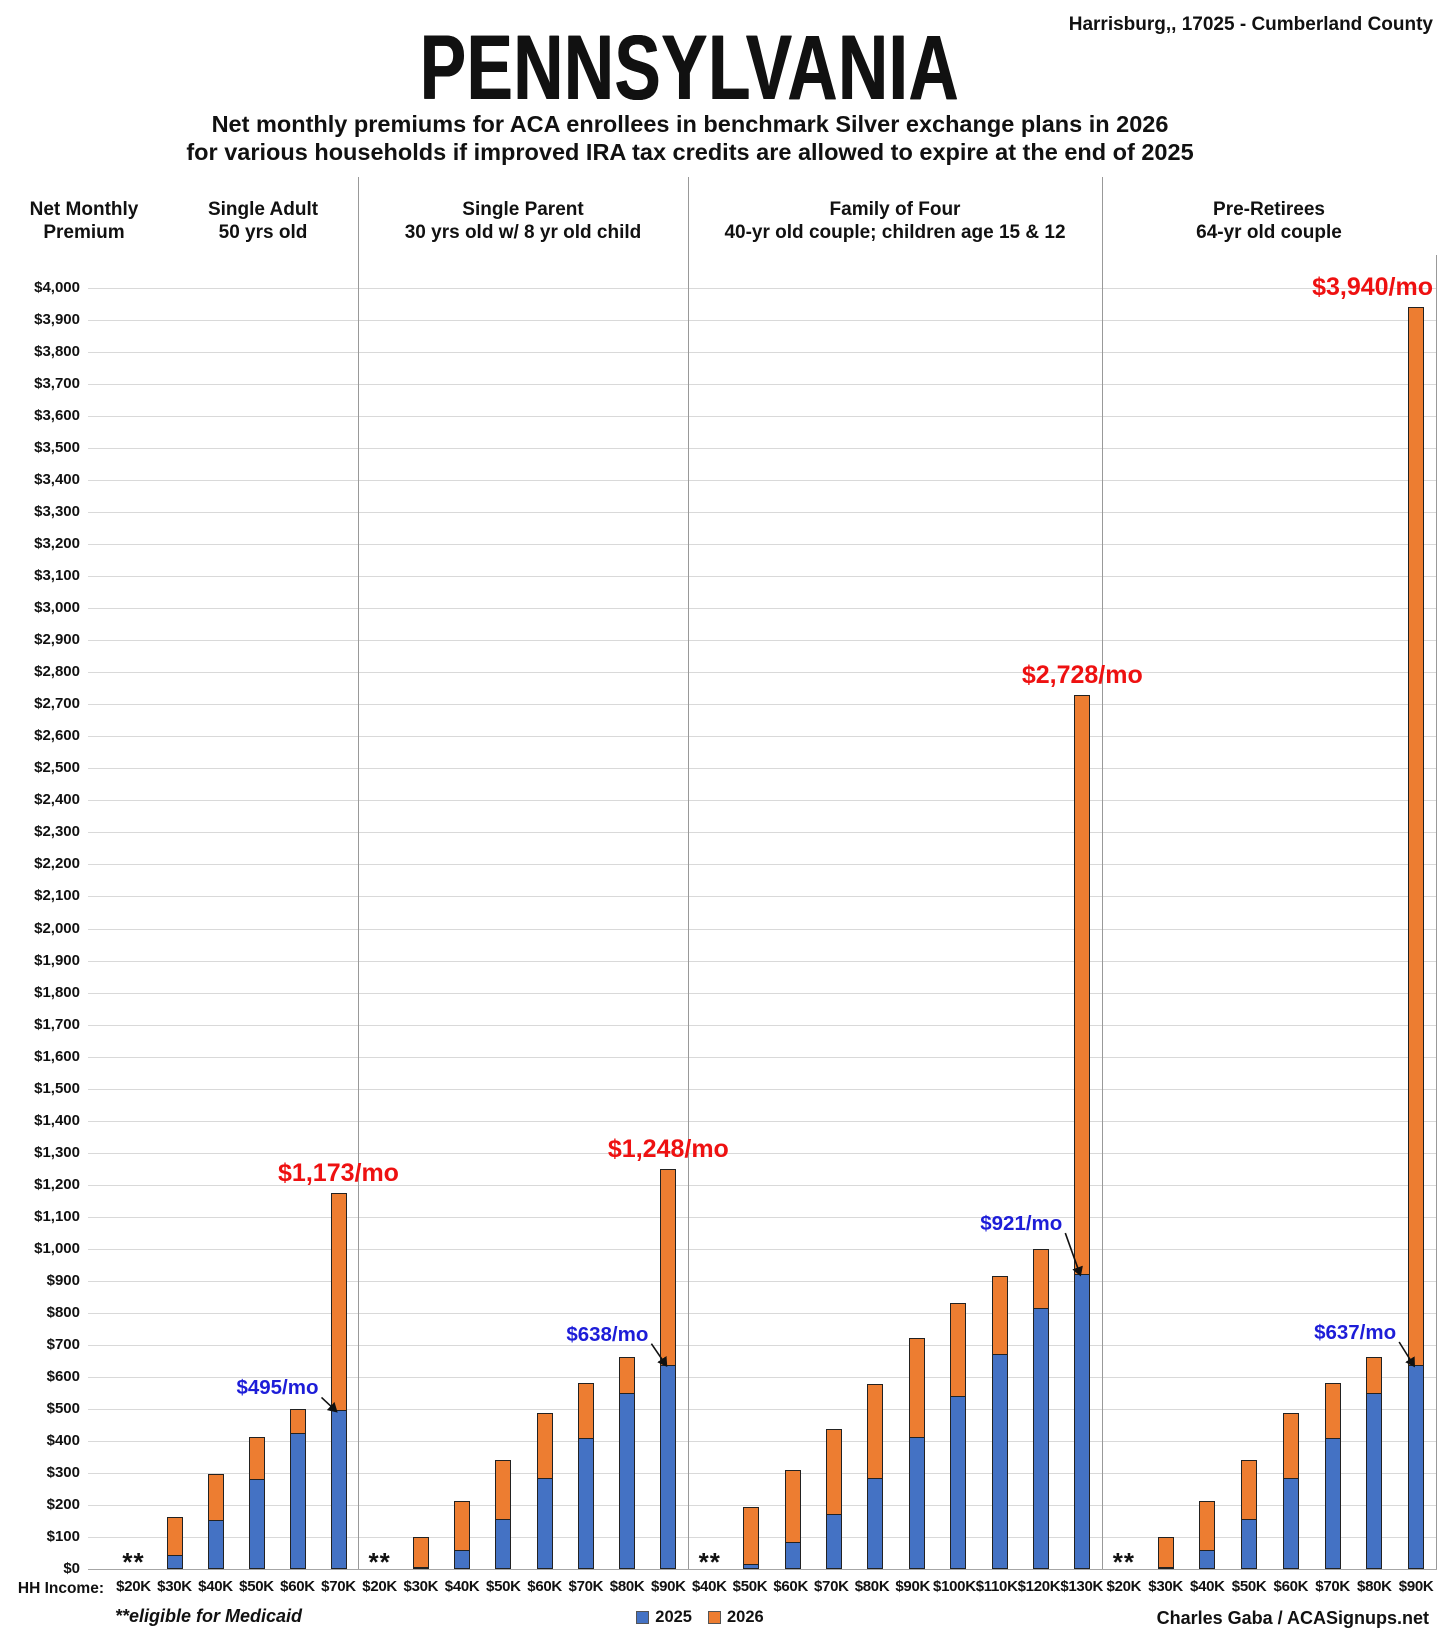 The image size is (1441, 1640). What do you see at coordinates (84, 221) in the screenshot?
I see `y-axis-title: Net Monthly Premium` at bounding box center [84, 221].